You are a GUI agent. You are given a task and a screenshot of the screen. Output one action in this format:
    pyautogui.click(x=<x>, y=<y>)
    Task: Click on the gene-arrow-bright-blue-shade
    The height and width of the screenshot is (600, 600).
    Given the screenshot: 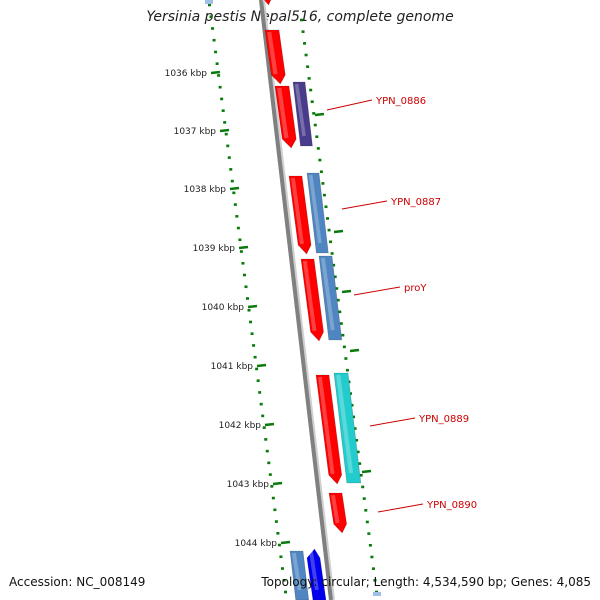 What is the action you would take?
    pyautogui.click(x=313, y=570)
    